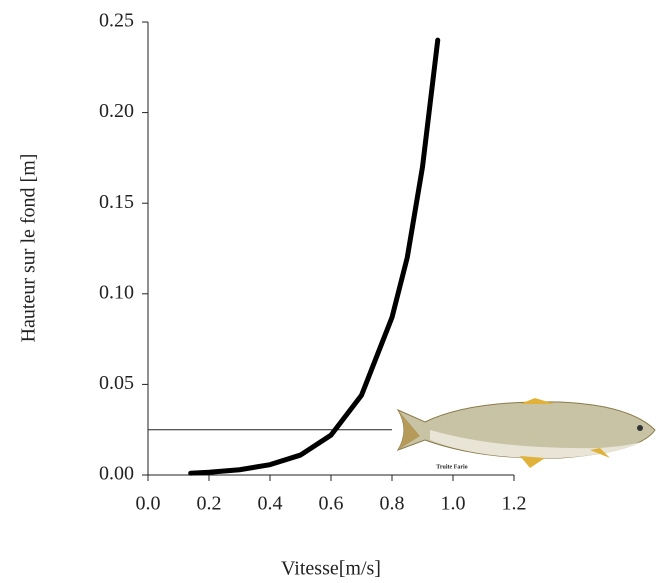  What do you see at coordinates (116, 21) in the screenshot?
I see `y-tick-label: 0.25` at bounding box center [116, 21].